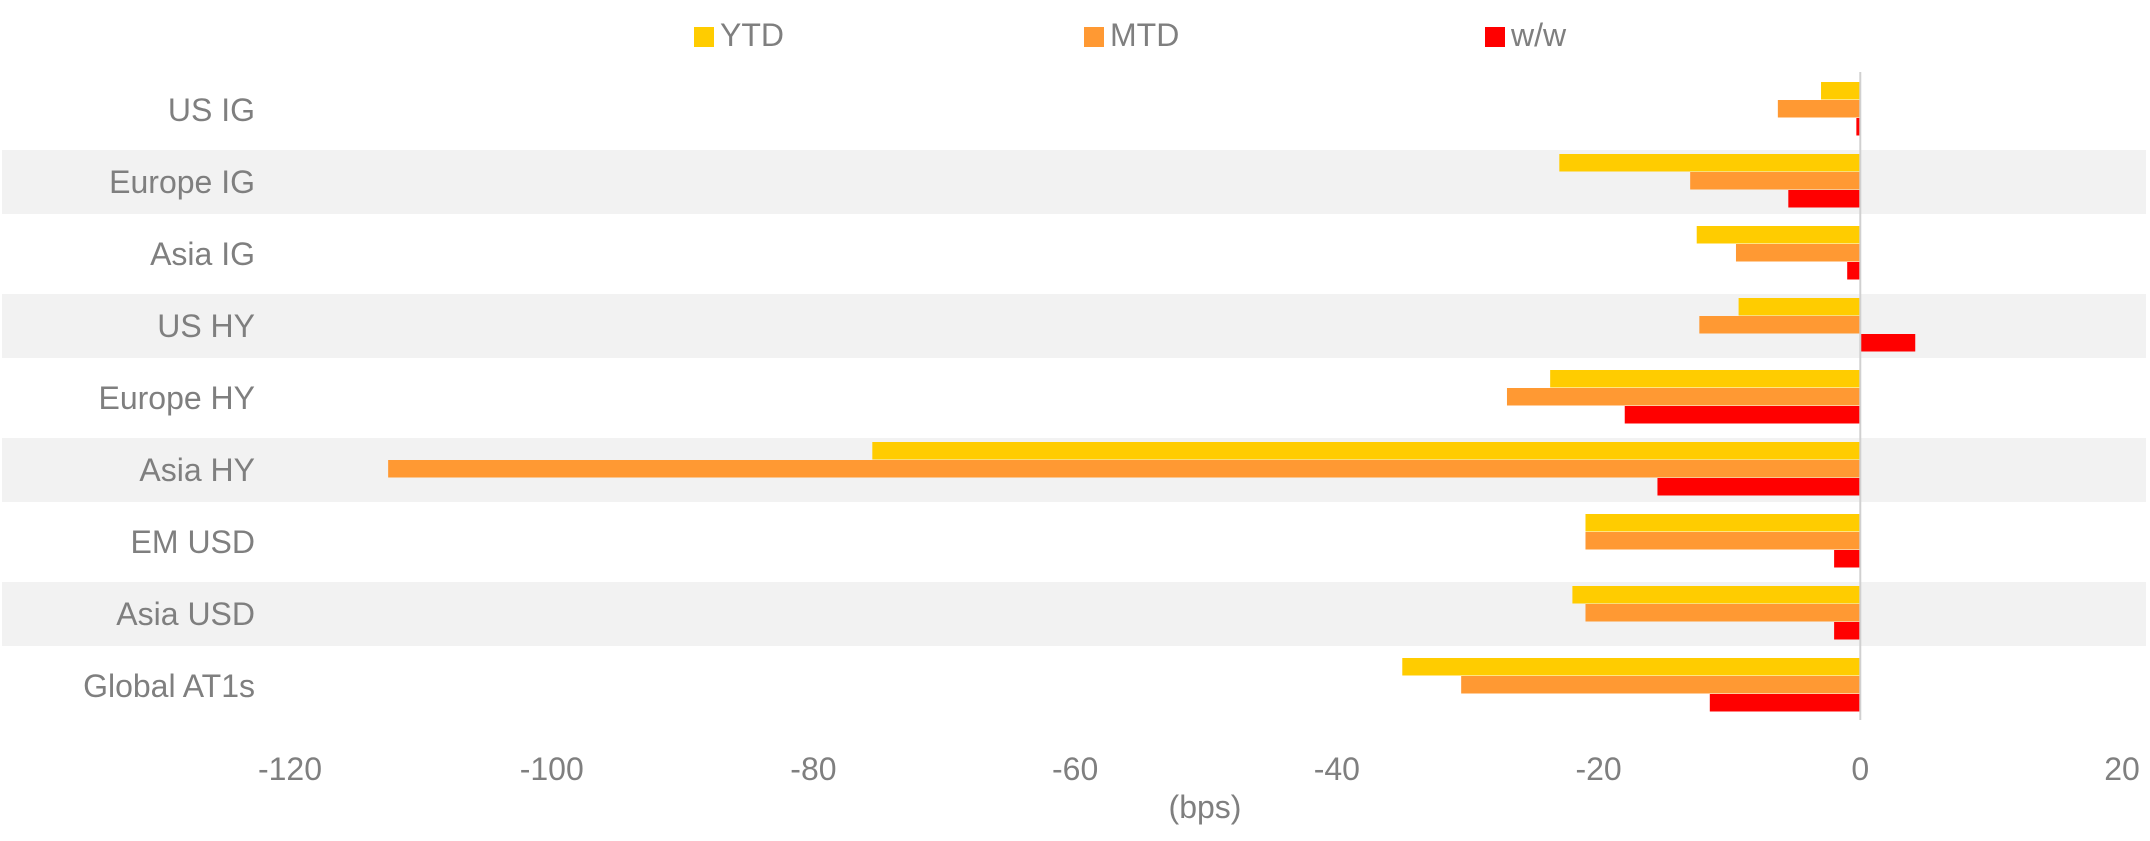 Image resolution: width=2150 pixels, height=841 pixels. What do you see at coordinates (1075, 769) in the screenshot?
I see `x-tick-label: -60` at bounding box center [1075, 769].